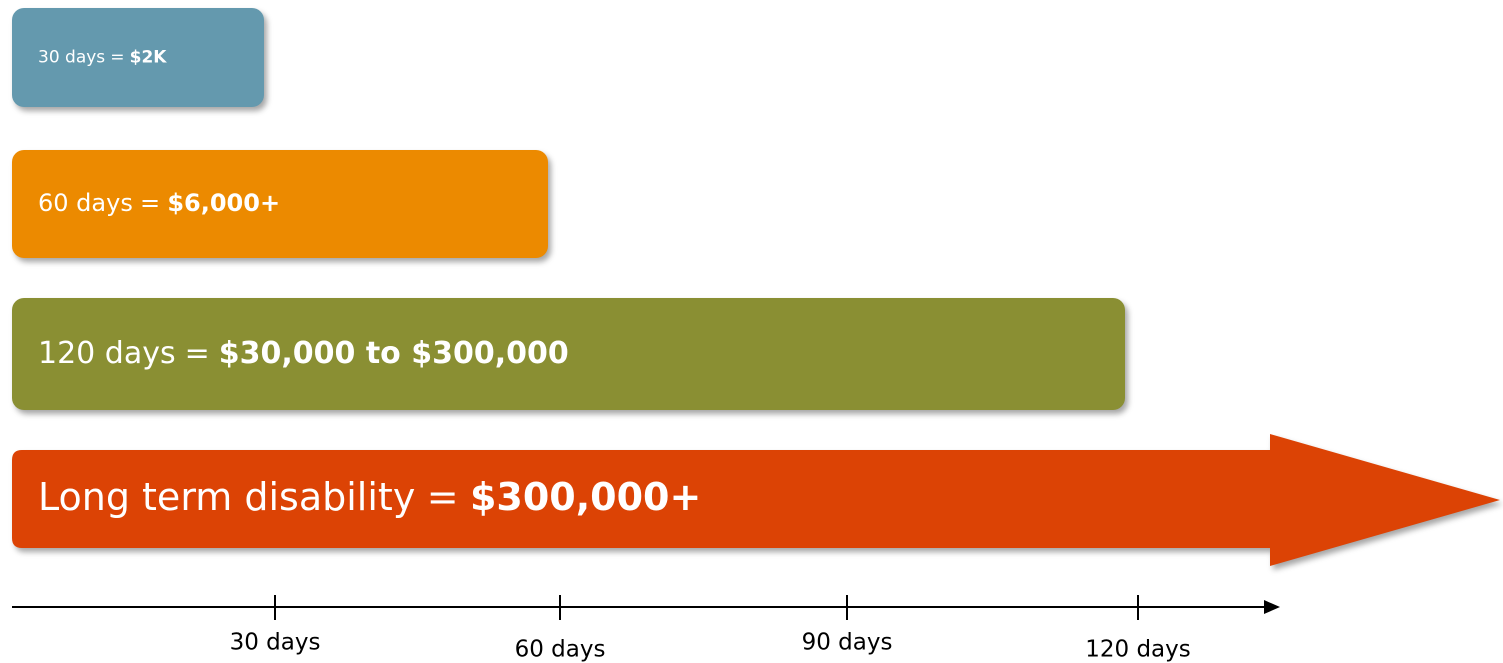  Describe the element at coordinates (1138, 650) in the screenshot. I see `timeline-label: 120 days` at that location.